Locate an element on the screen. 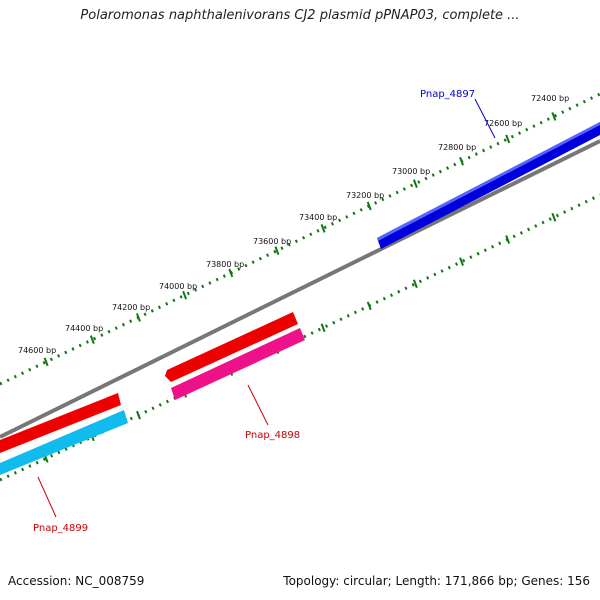 This screenshot has width=600, height=600. gene-pnap-4899-cds is located at coordinates (64, 442).